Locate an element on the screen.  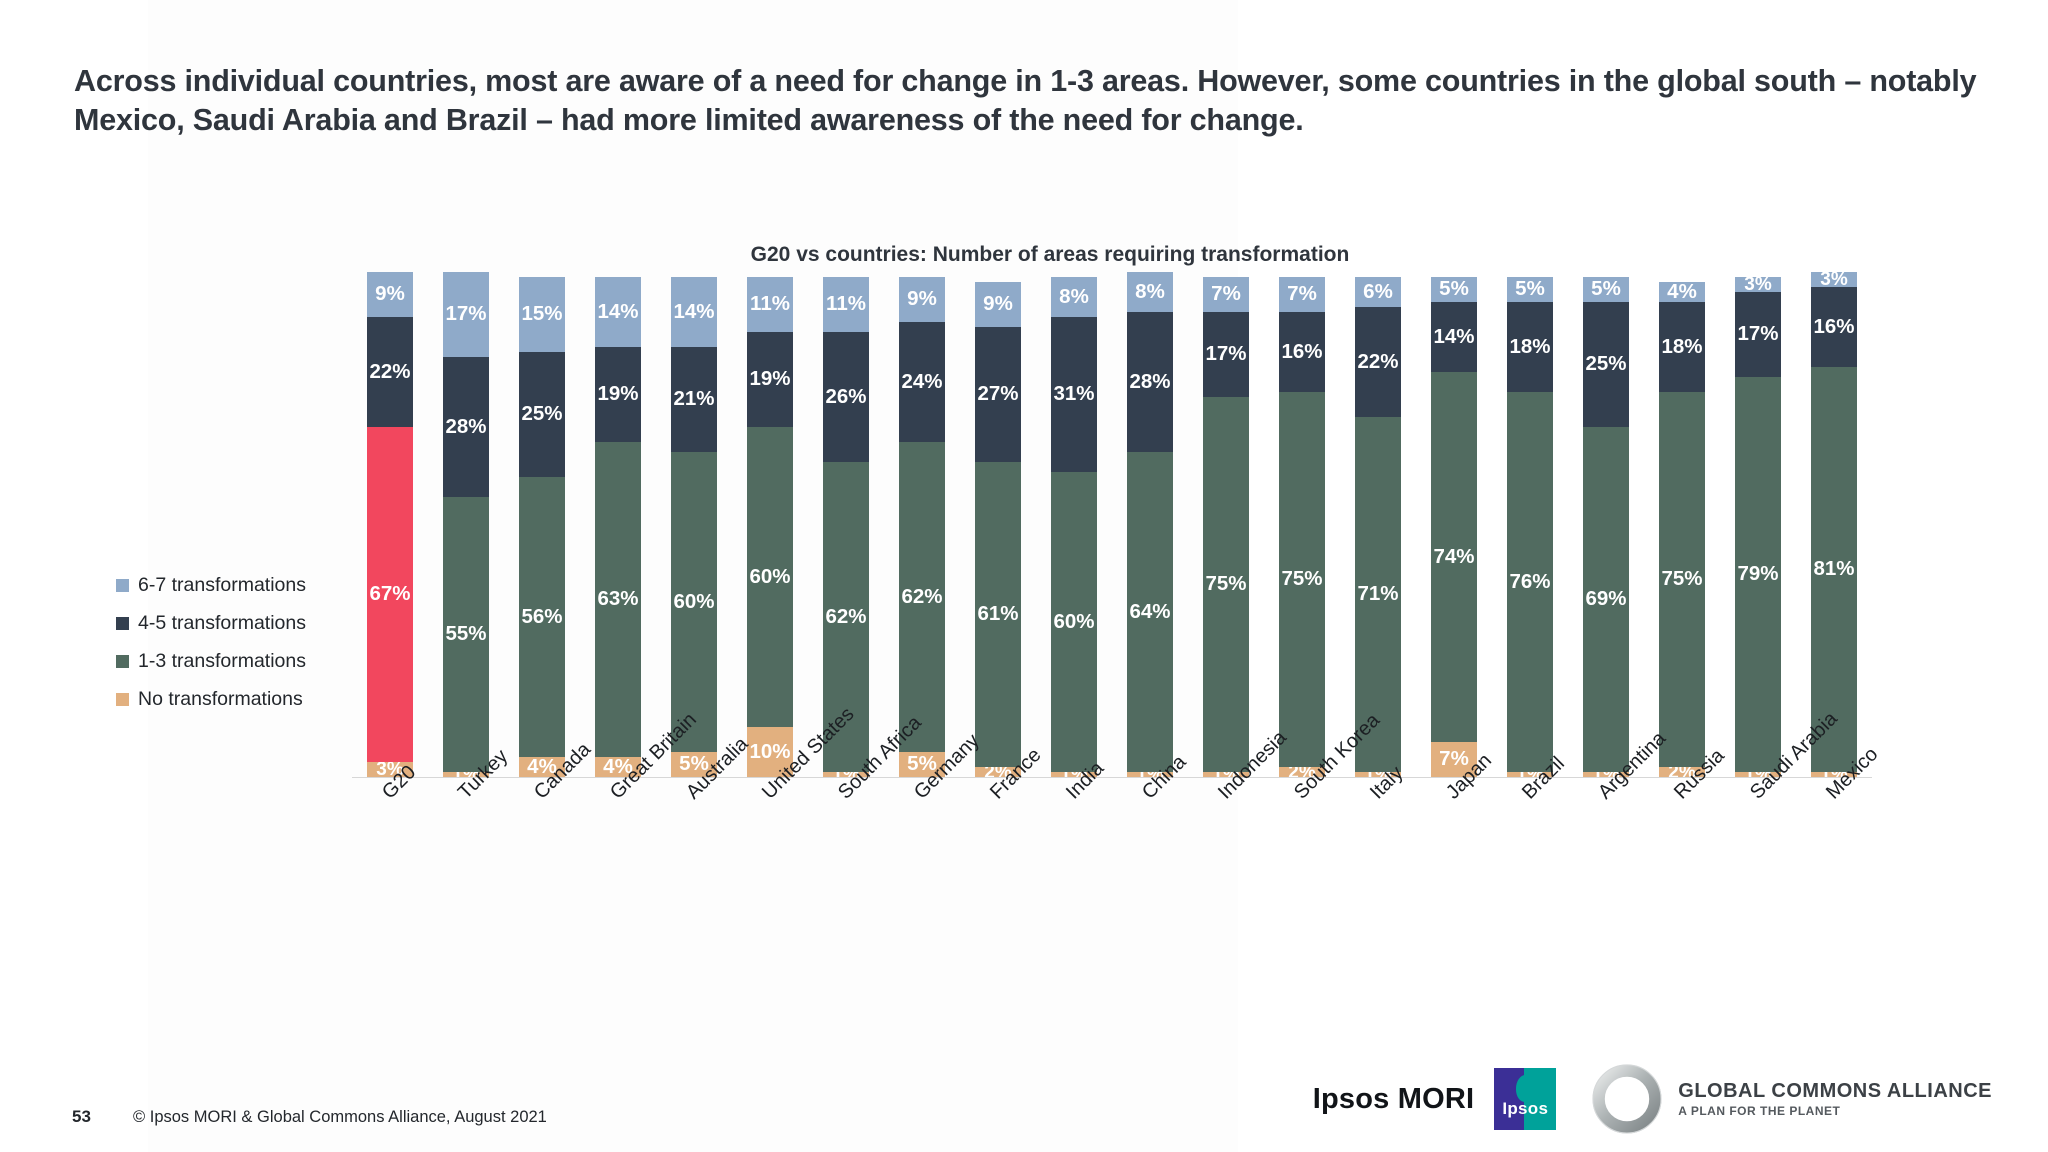
bar-segment-value: 14% is located at coordinates (694, 311).